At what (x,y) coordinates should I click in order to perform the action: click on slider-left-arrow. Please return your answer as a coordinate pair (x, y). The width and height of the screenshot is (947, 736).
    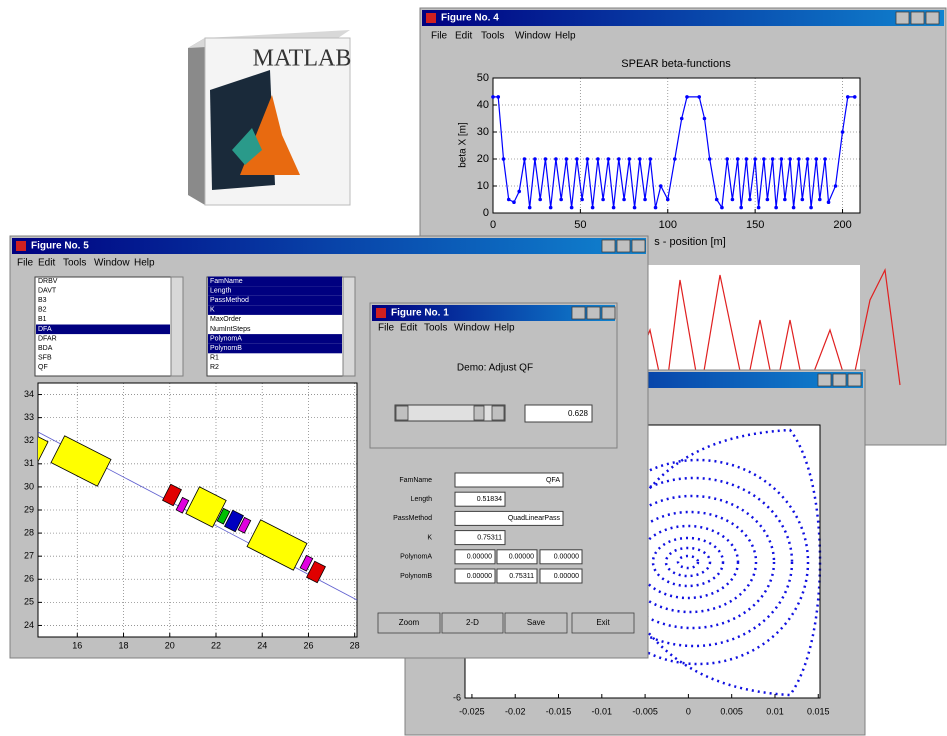
    Looking at the image, I should click on (402, 413).